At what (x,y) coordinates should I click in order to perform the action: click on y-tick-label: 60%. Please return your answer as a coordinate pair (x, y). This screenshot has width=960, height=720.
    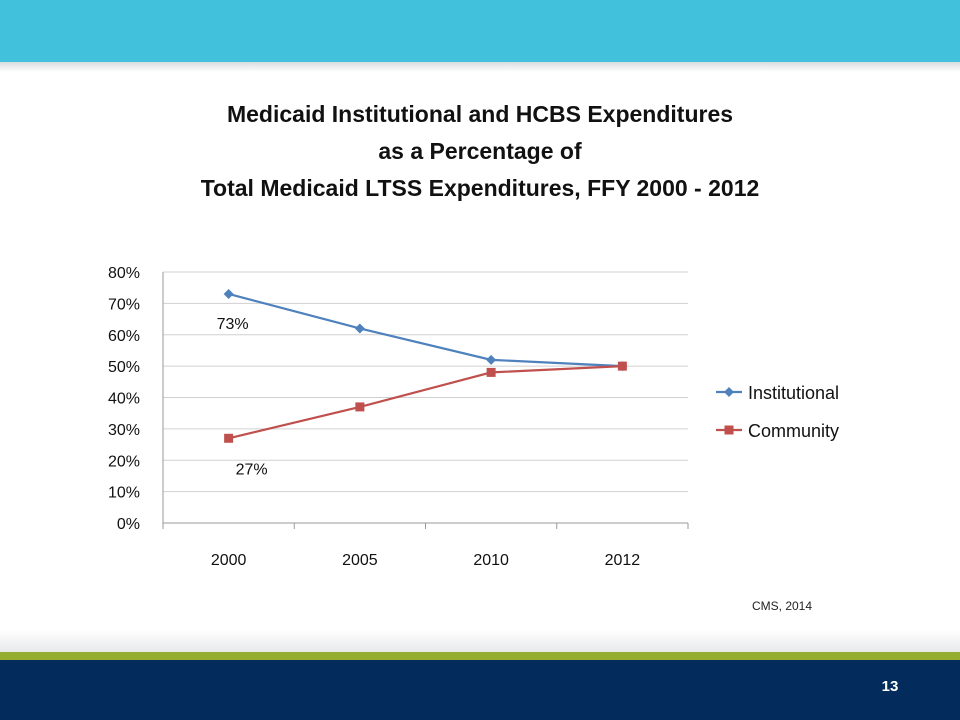
    Looking at the image, I should click on (124, 336).